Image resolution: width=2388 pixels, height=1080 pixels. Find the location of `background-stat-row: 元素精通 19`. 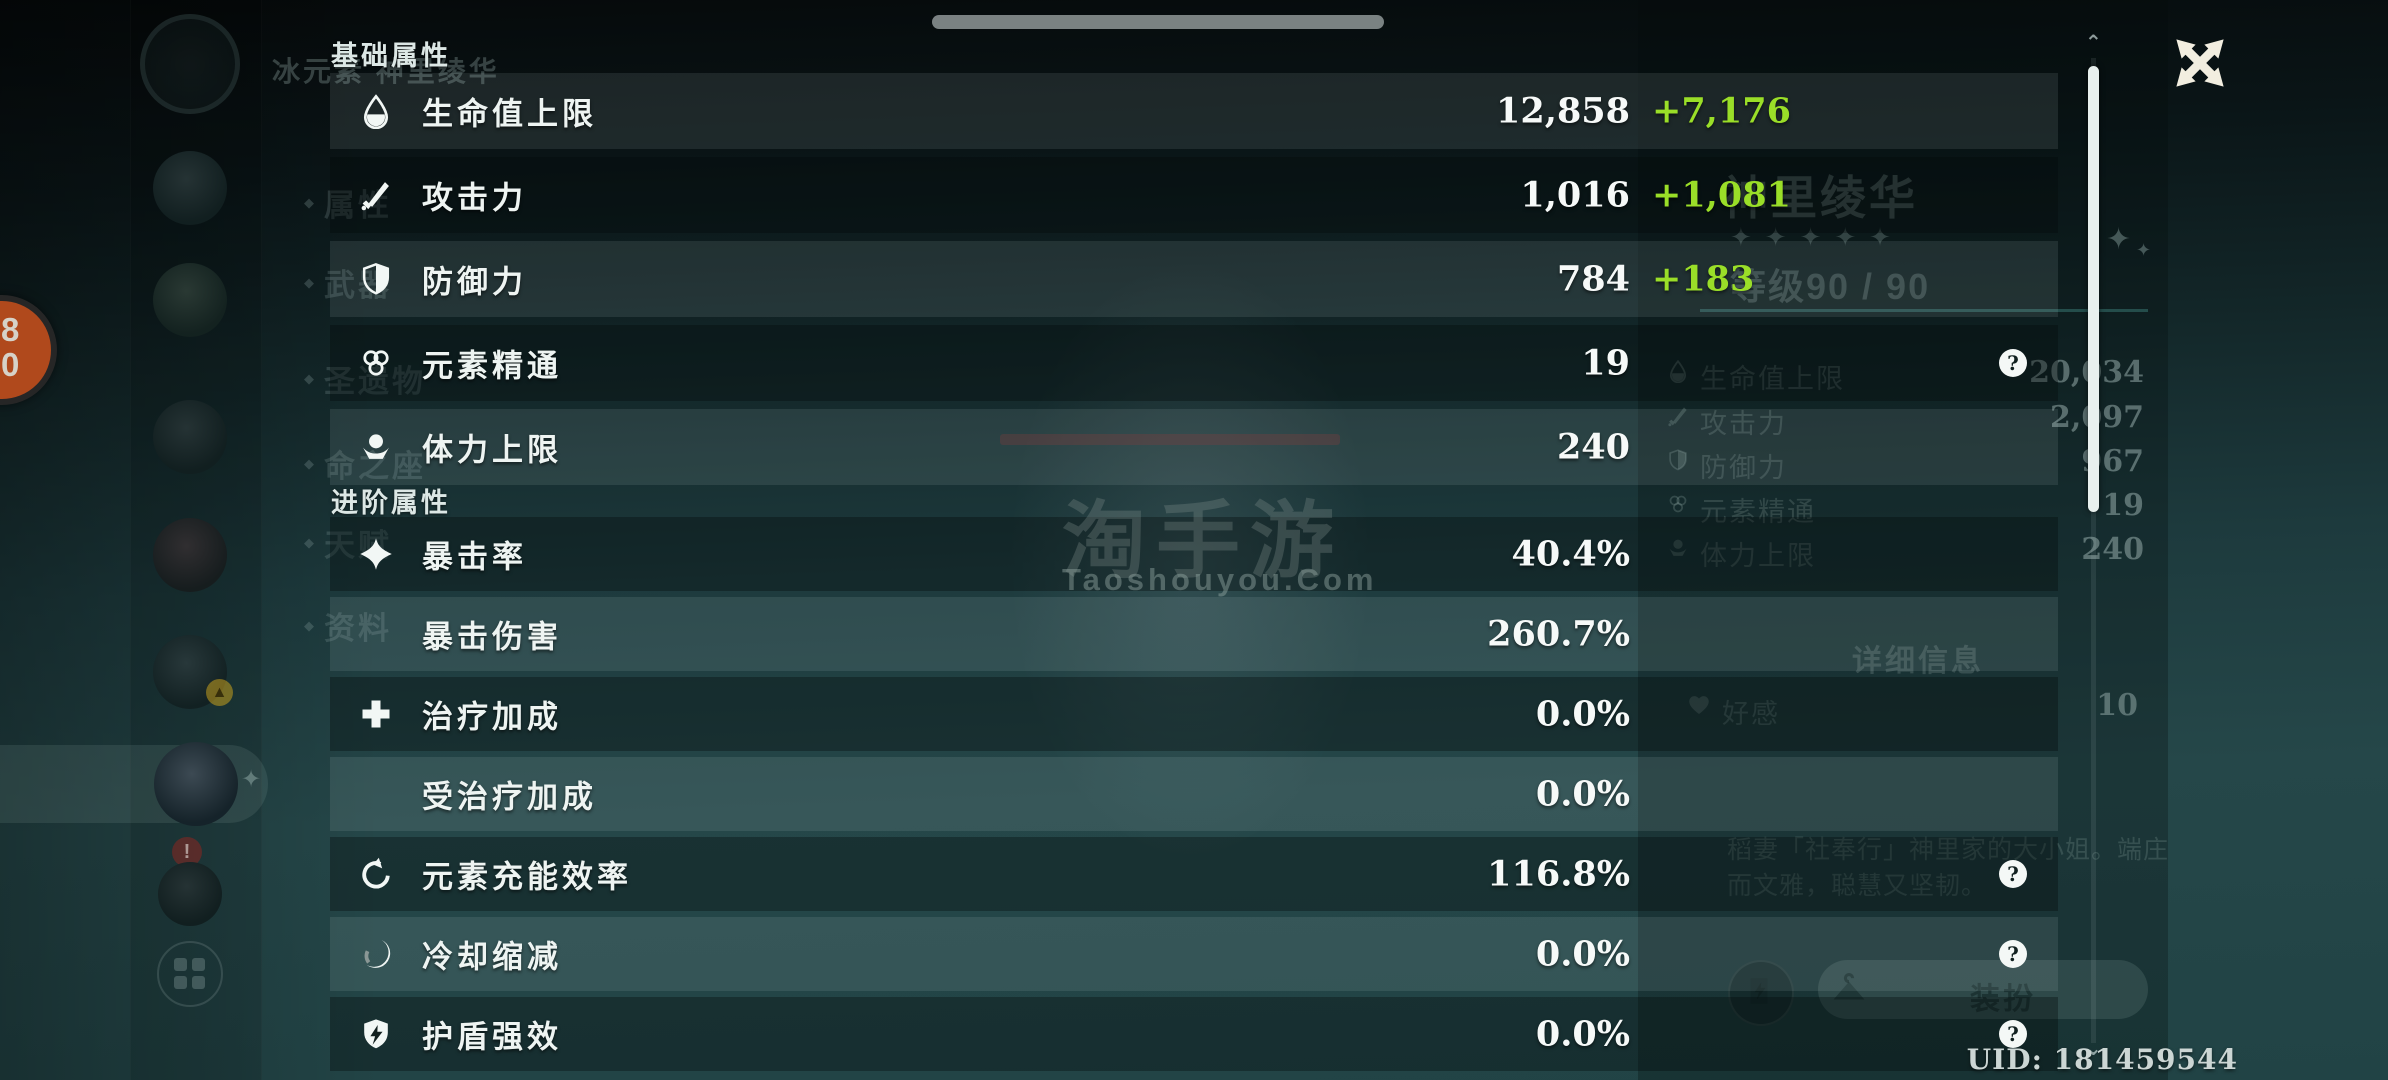

background-stat-row: 元素精通 19 is located at coordinates (1194, 507).